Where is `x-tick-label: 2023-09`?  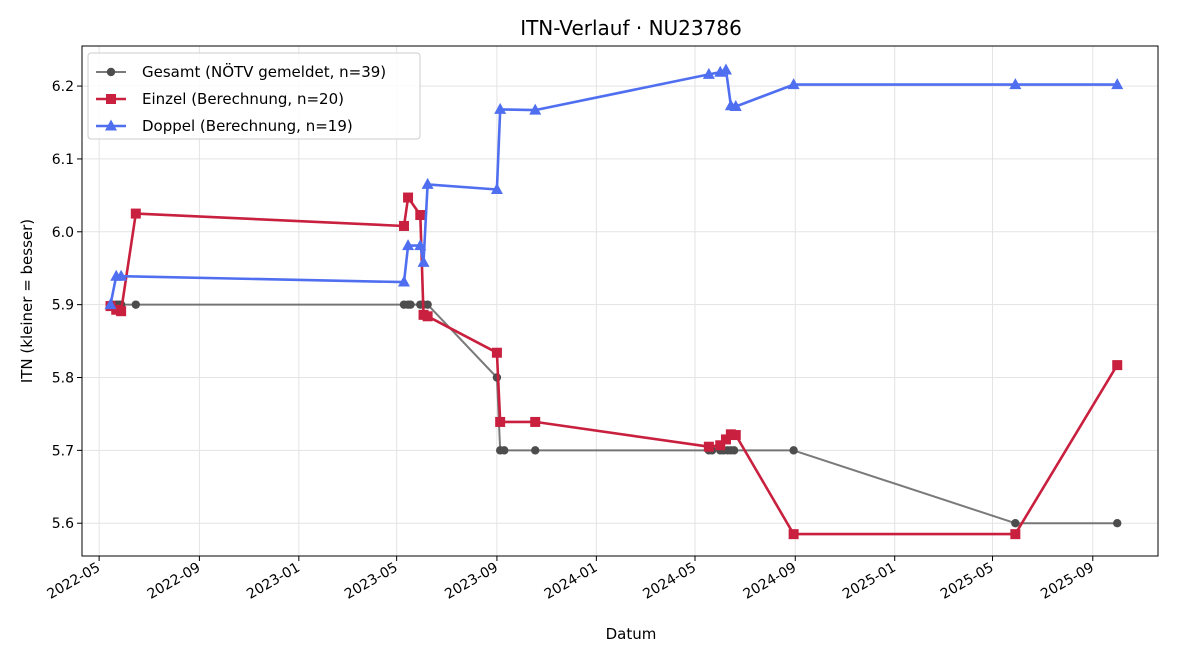 x-tick-label: 2023-09 is located at coordinates (471, 581).